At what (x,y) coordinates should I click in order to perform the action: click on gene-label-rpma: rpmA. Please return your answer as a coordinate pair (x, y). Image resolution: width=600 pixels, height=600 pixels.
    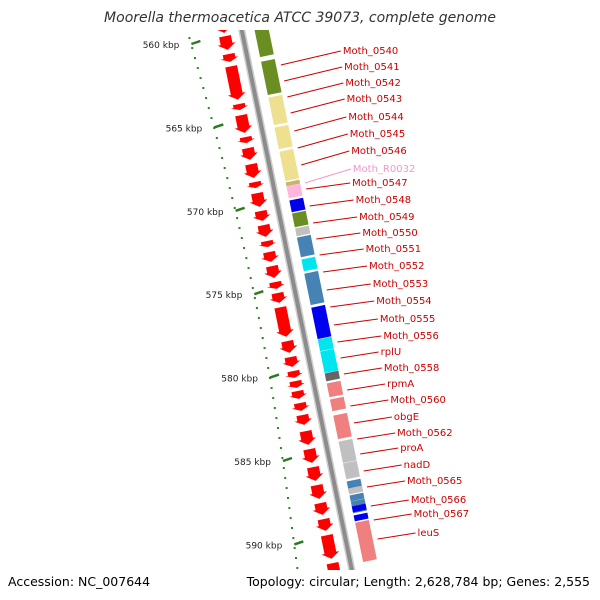
    Looking at the image, I should click on (400, 384).